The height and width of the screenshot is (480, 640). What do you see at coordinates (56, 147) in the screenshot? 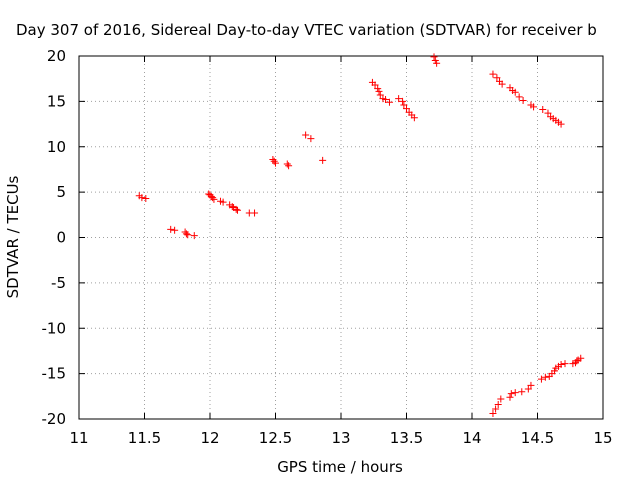
I see `y-tick-label: 10` at bounding box center [56, 147].